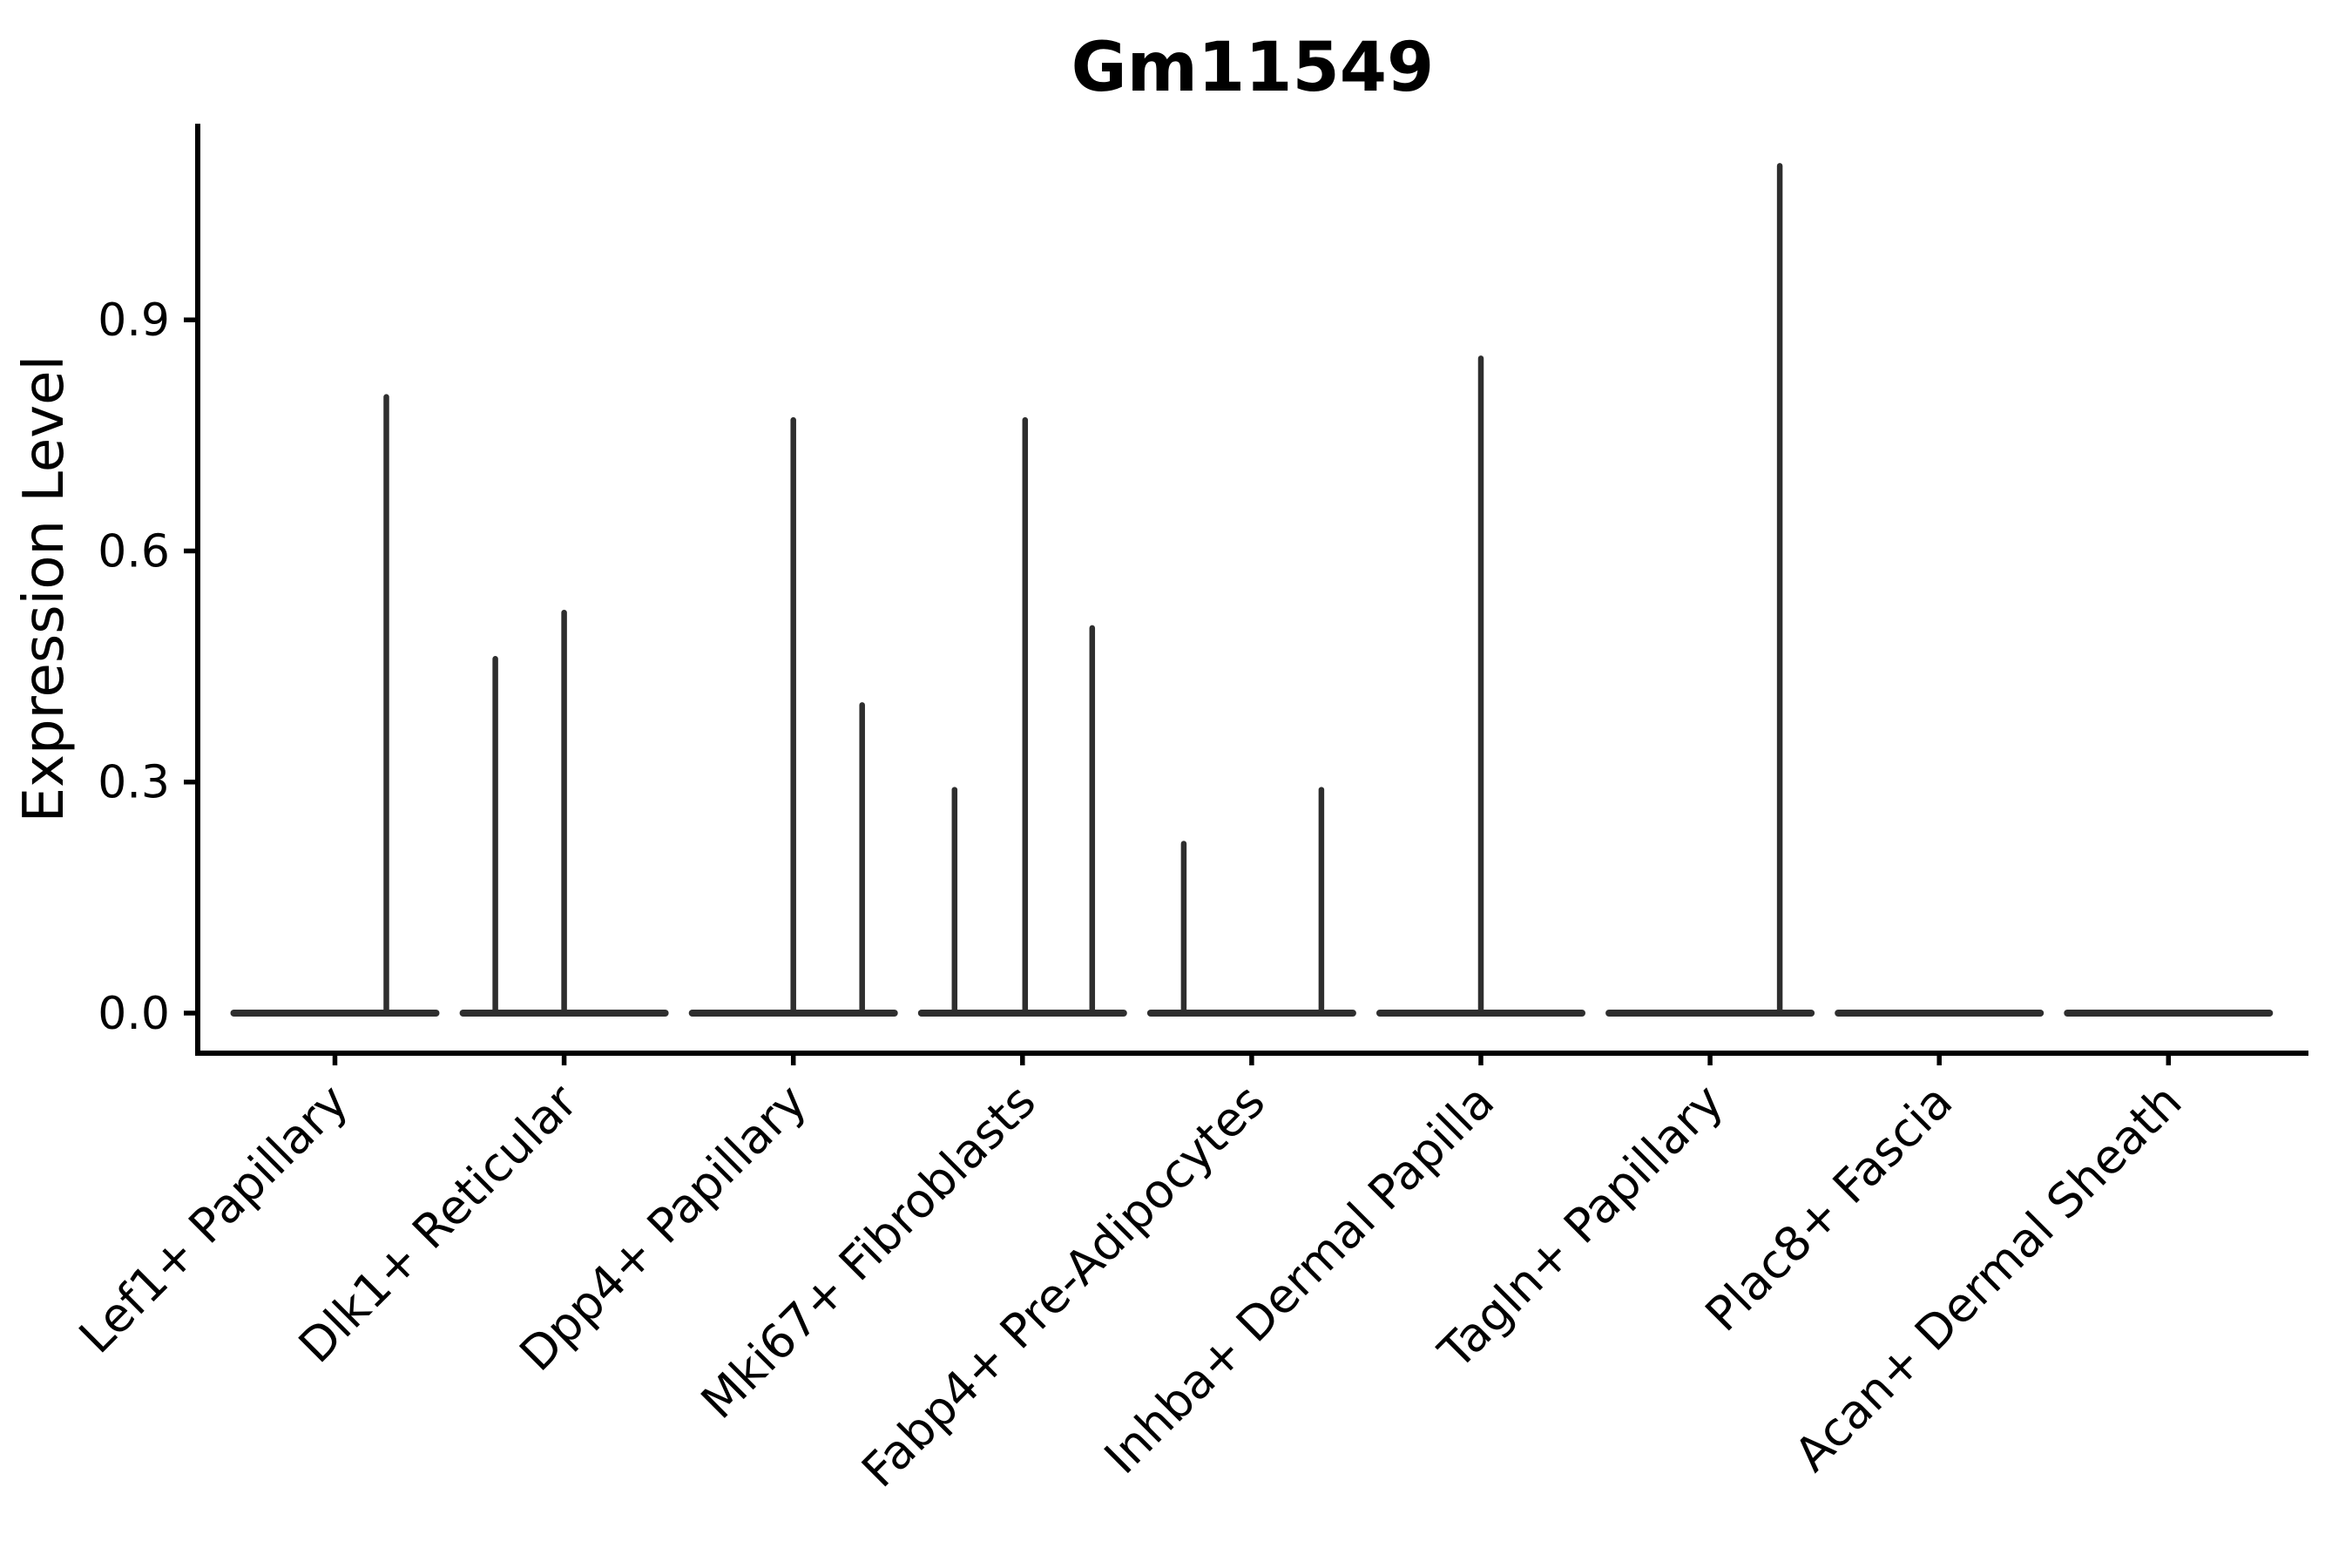  Describe the element at coordinates (44, 589) in the screenshot. I see `y-axis-label: Expression Level` at that location.